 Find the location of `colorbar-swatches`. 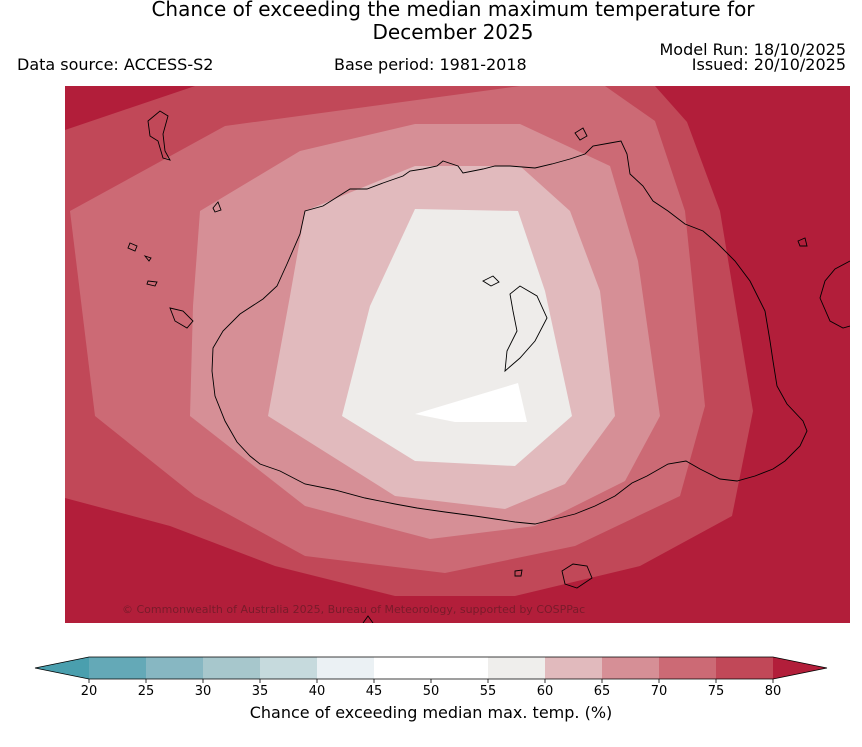

colorbar-swatches is located at coordinates (431, 668).